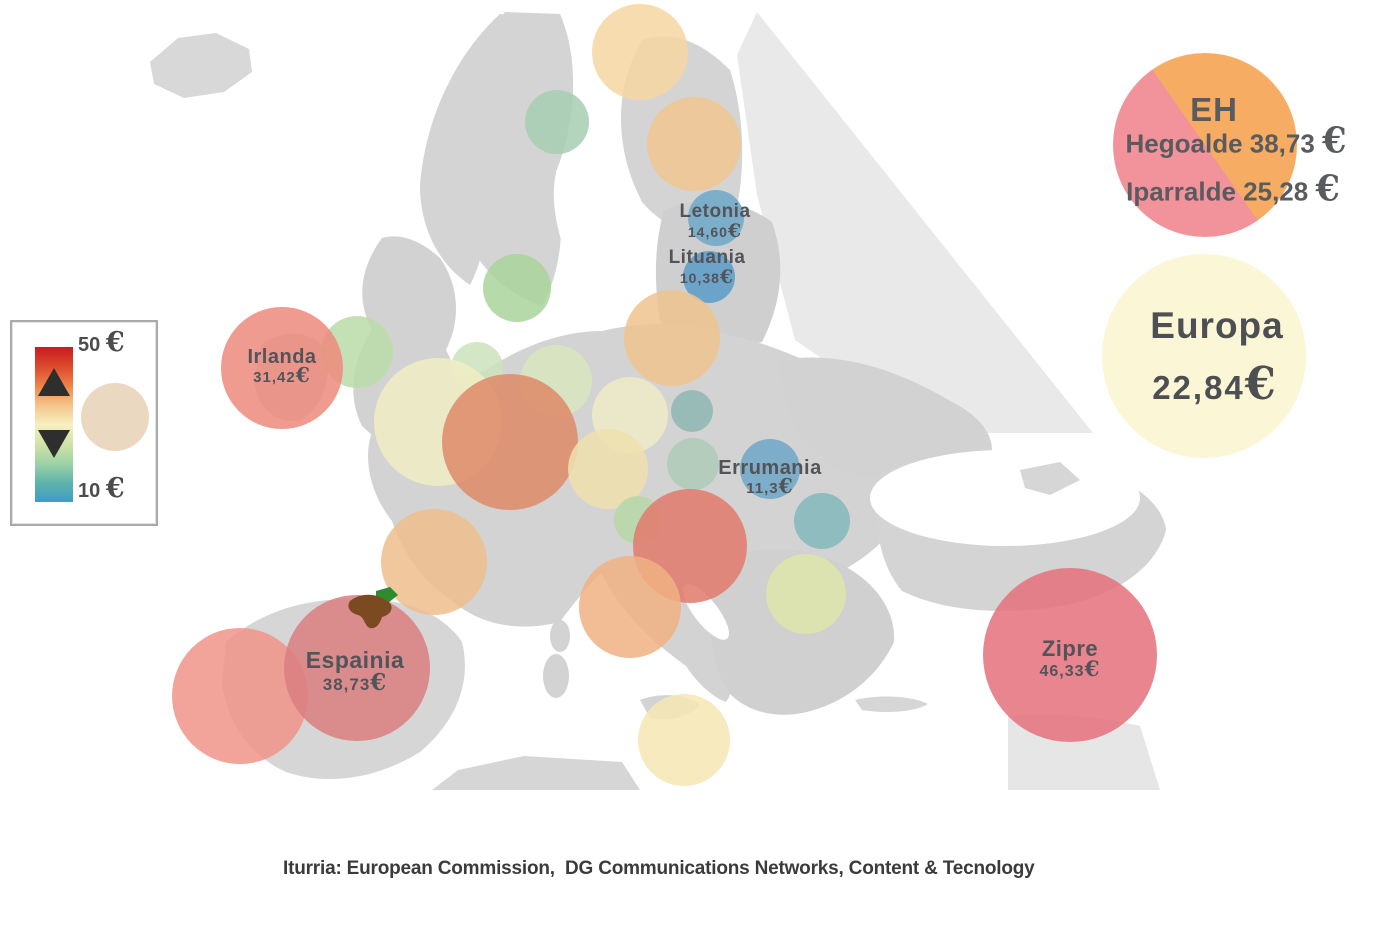  What do you see at coordinates (355, 660) in the screenshot?
I see `country-name: Espainia` at bounding box center [355, 660].